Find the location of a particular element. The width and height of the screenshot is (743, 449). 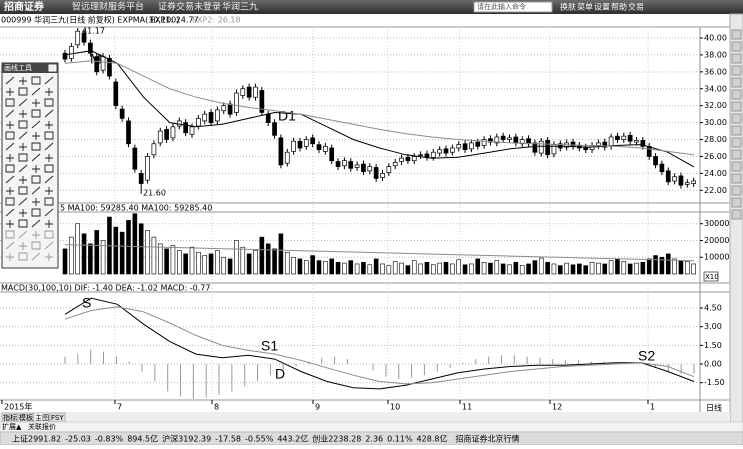

menu-item: 交易 is located at coordinates (636, 7).